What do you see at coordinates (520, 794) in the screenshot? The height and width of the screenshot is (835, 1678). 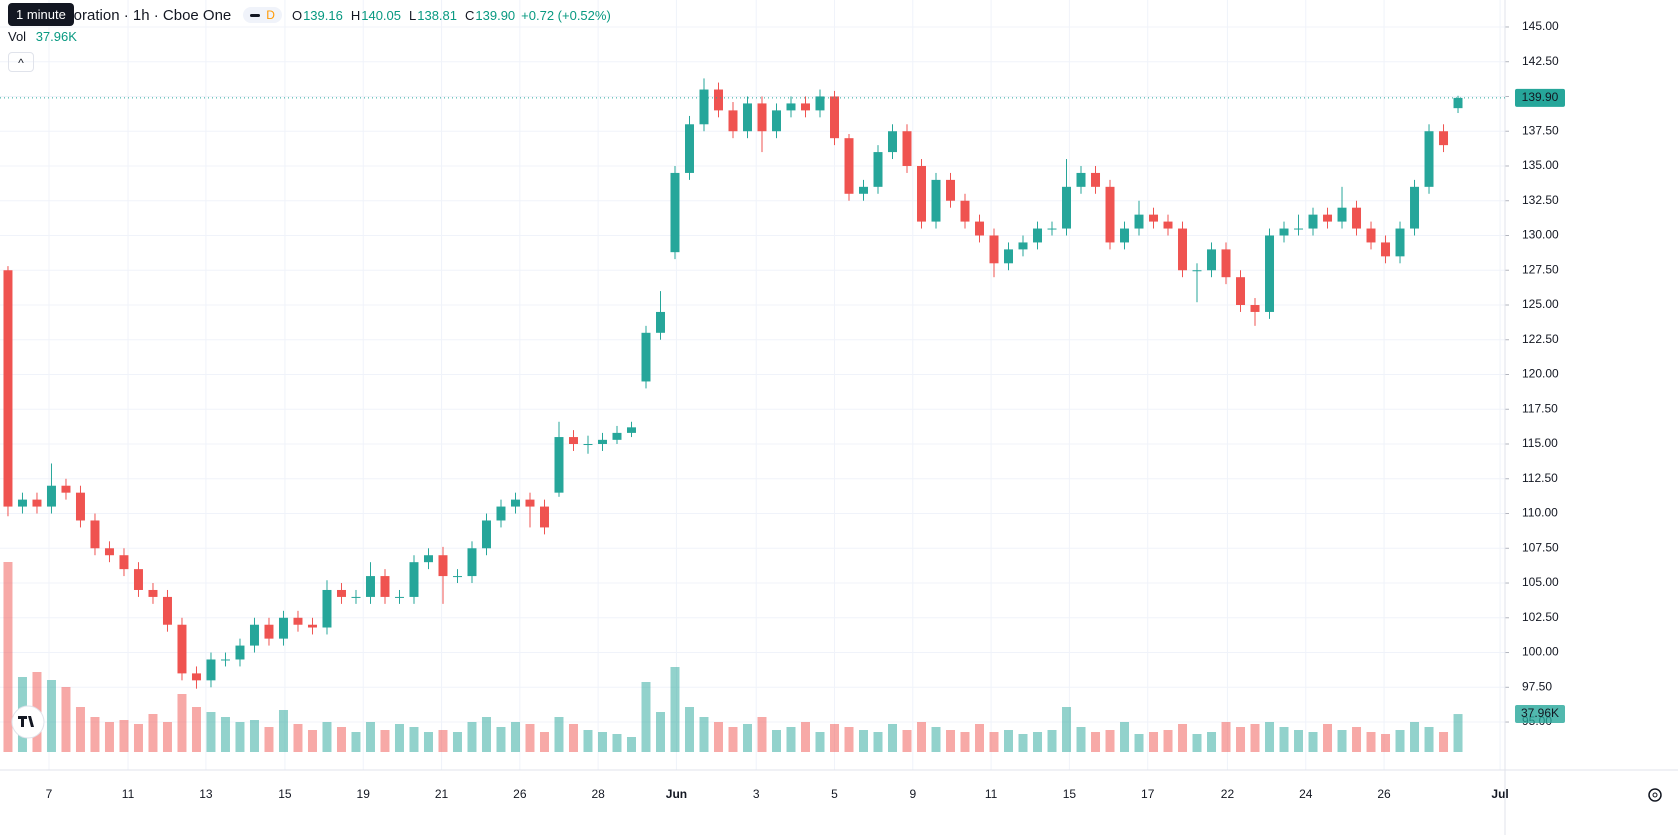 I see `x-tick-label: 26` at bounding box center [520, 794].